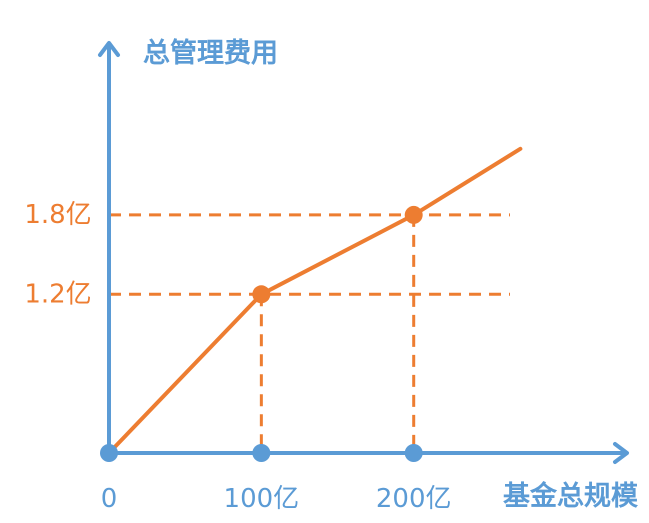 The width and height of the screenshot is (649, 523). I want to click on y-tick-label-1: 1.8亿, so click(57, 215).